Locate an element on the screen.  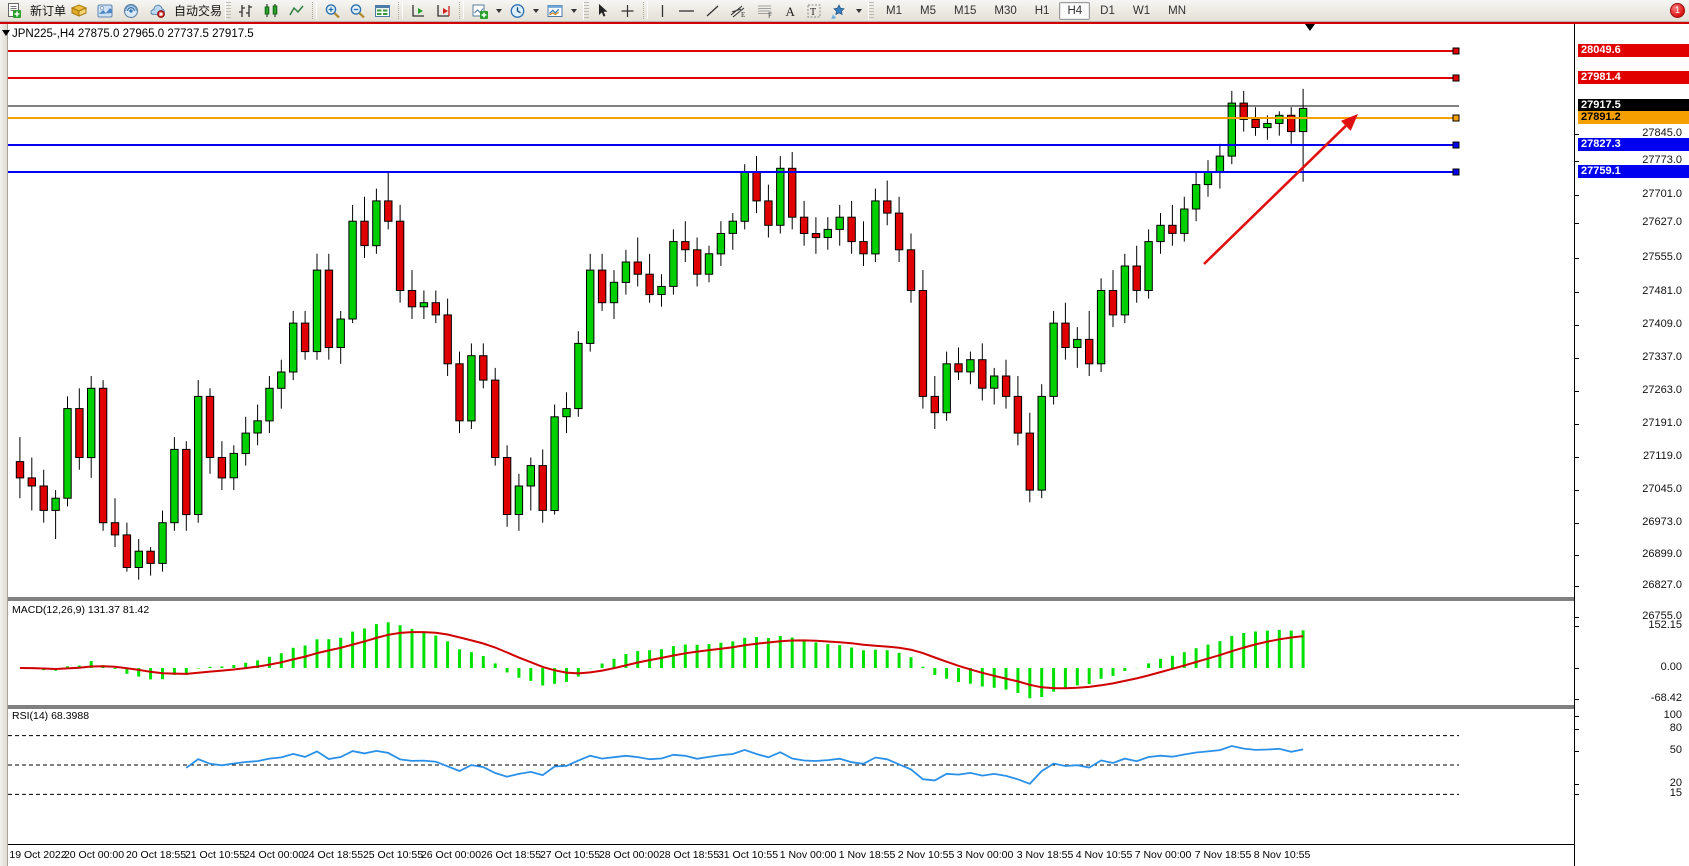
price-level-label-entry-level: 27891.2 is located at coordinates (1633, 117).